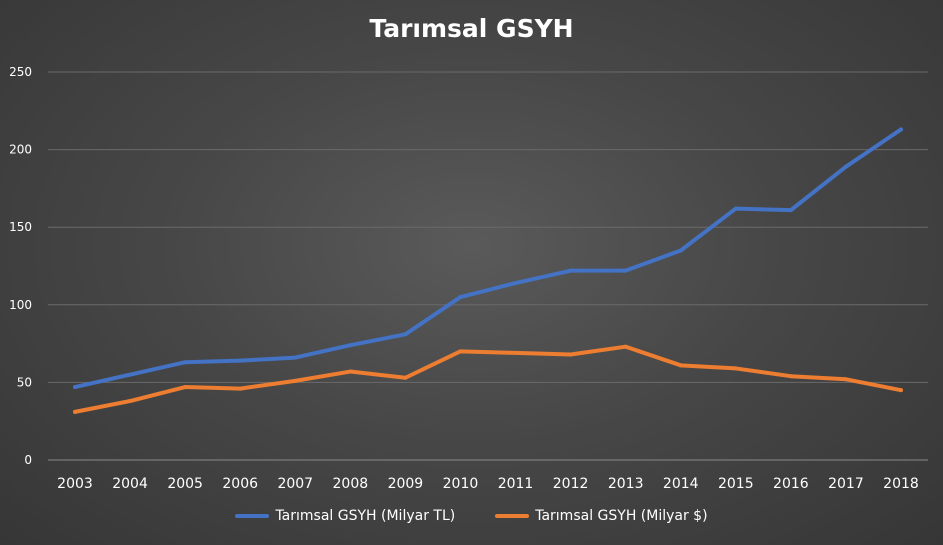 This screenshot has width=943, height=545. What do you see at coordinates (28, 460) in the screenshot?
I see `y-tick-label: 0` at bounding box center [28, 460].